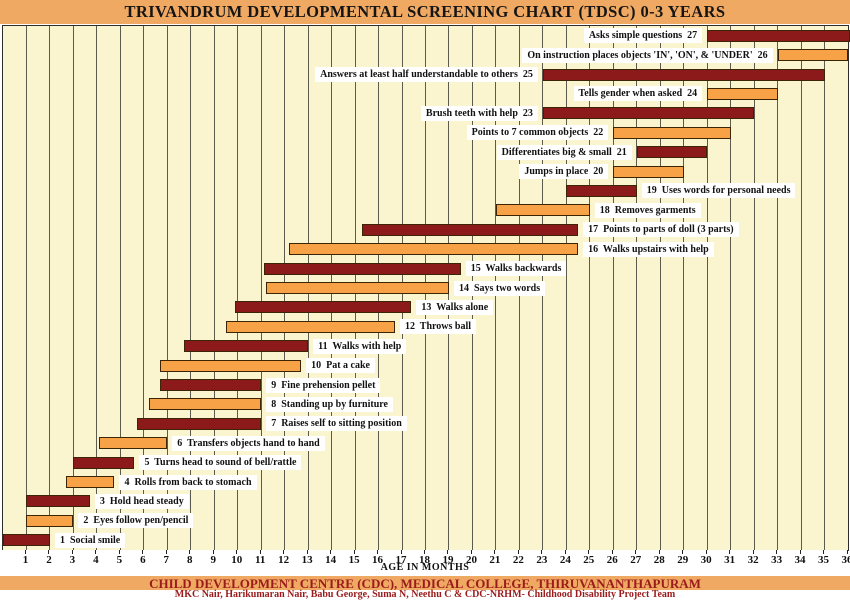 The image size is (850, 600). What do you see at coordinates (564, 152) in the screenshot?
I see `milestone-label-21: Differentiates big & small 21` at bounding box center [564, 152].